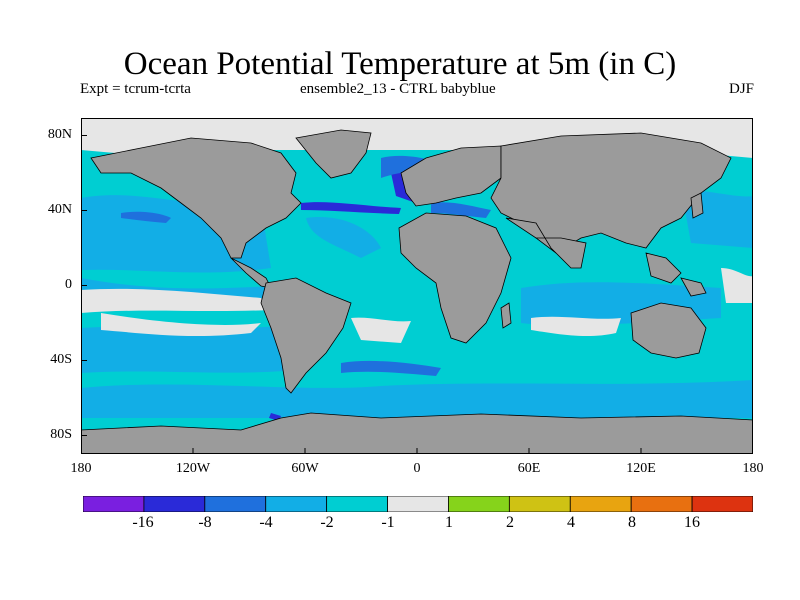 The image size is (800, 600). I want to click on lat-label-80s: 80S, so click(61, 434).